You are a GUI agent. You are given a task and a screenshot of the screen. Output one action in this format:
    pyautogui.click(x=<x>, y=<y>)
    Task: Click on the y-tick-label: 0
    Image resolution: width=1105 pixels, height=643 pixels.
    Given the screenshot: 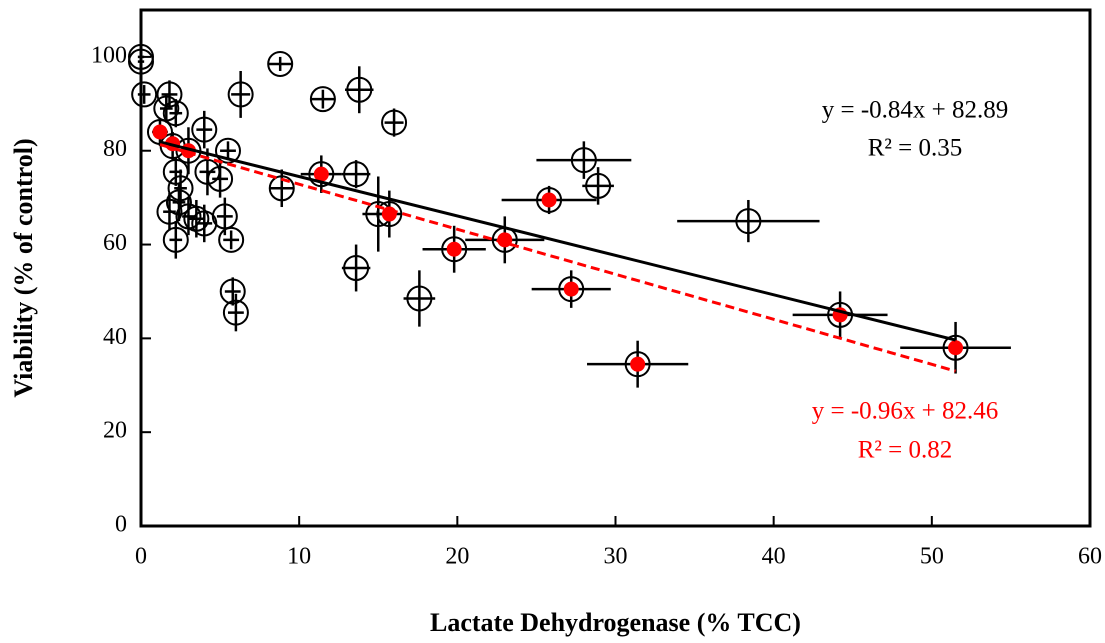 What is the action you would take?
    pyautogui.click(x=121, y=525)
    